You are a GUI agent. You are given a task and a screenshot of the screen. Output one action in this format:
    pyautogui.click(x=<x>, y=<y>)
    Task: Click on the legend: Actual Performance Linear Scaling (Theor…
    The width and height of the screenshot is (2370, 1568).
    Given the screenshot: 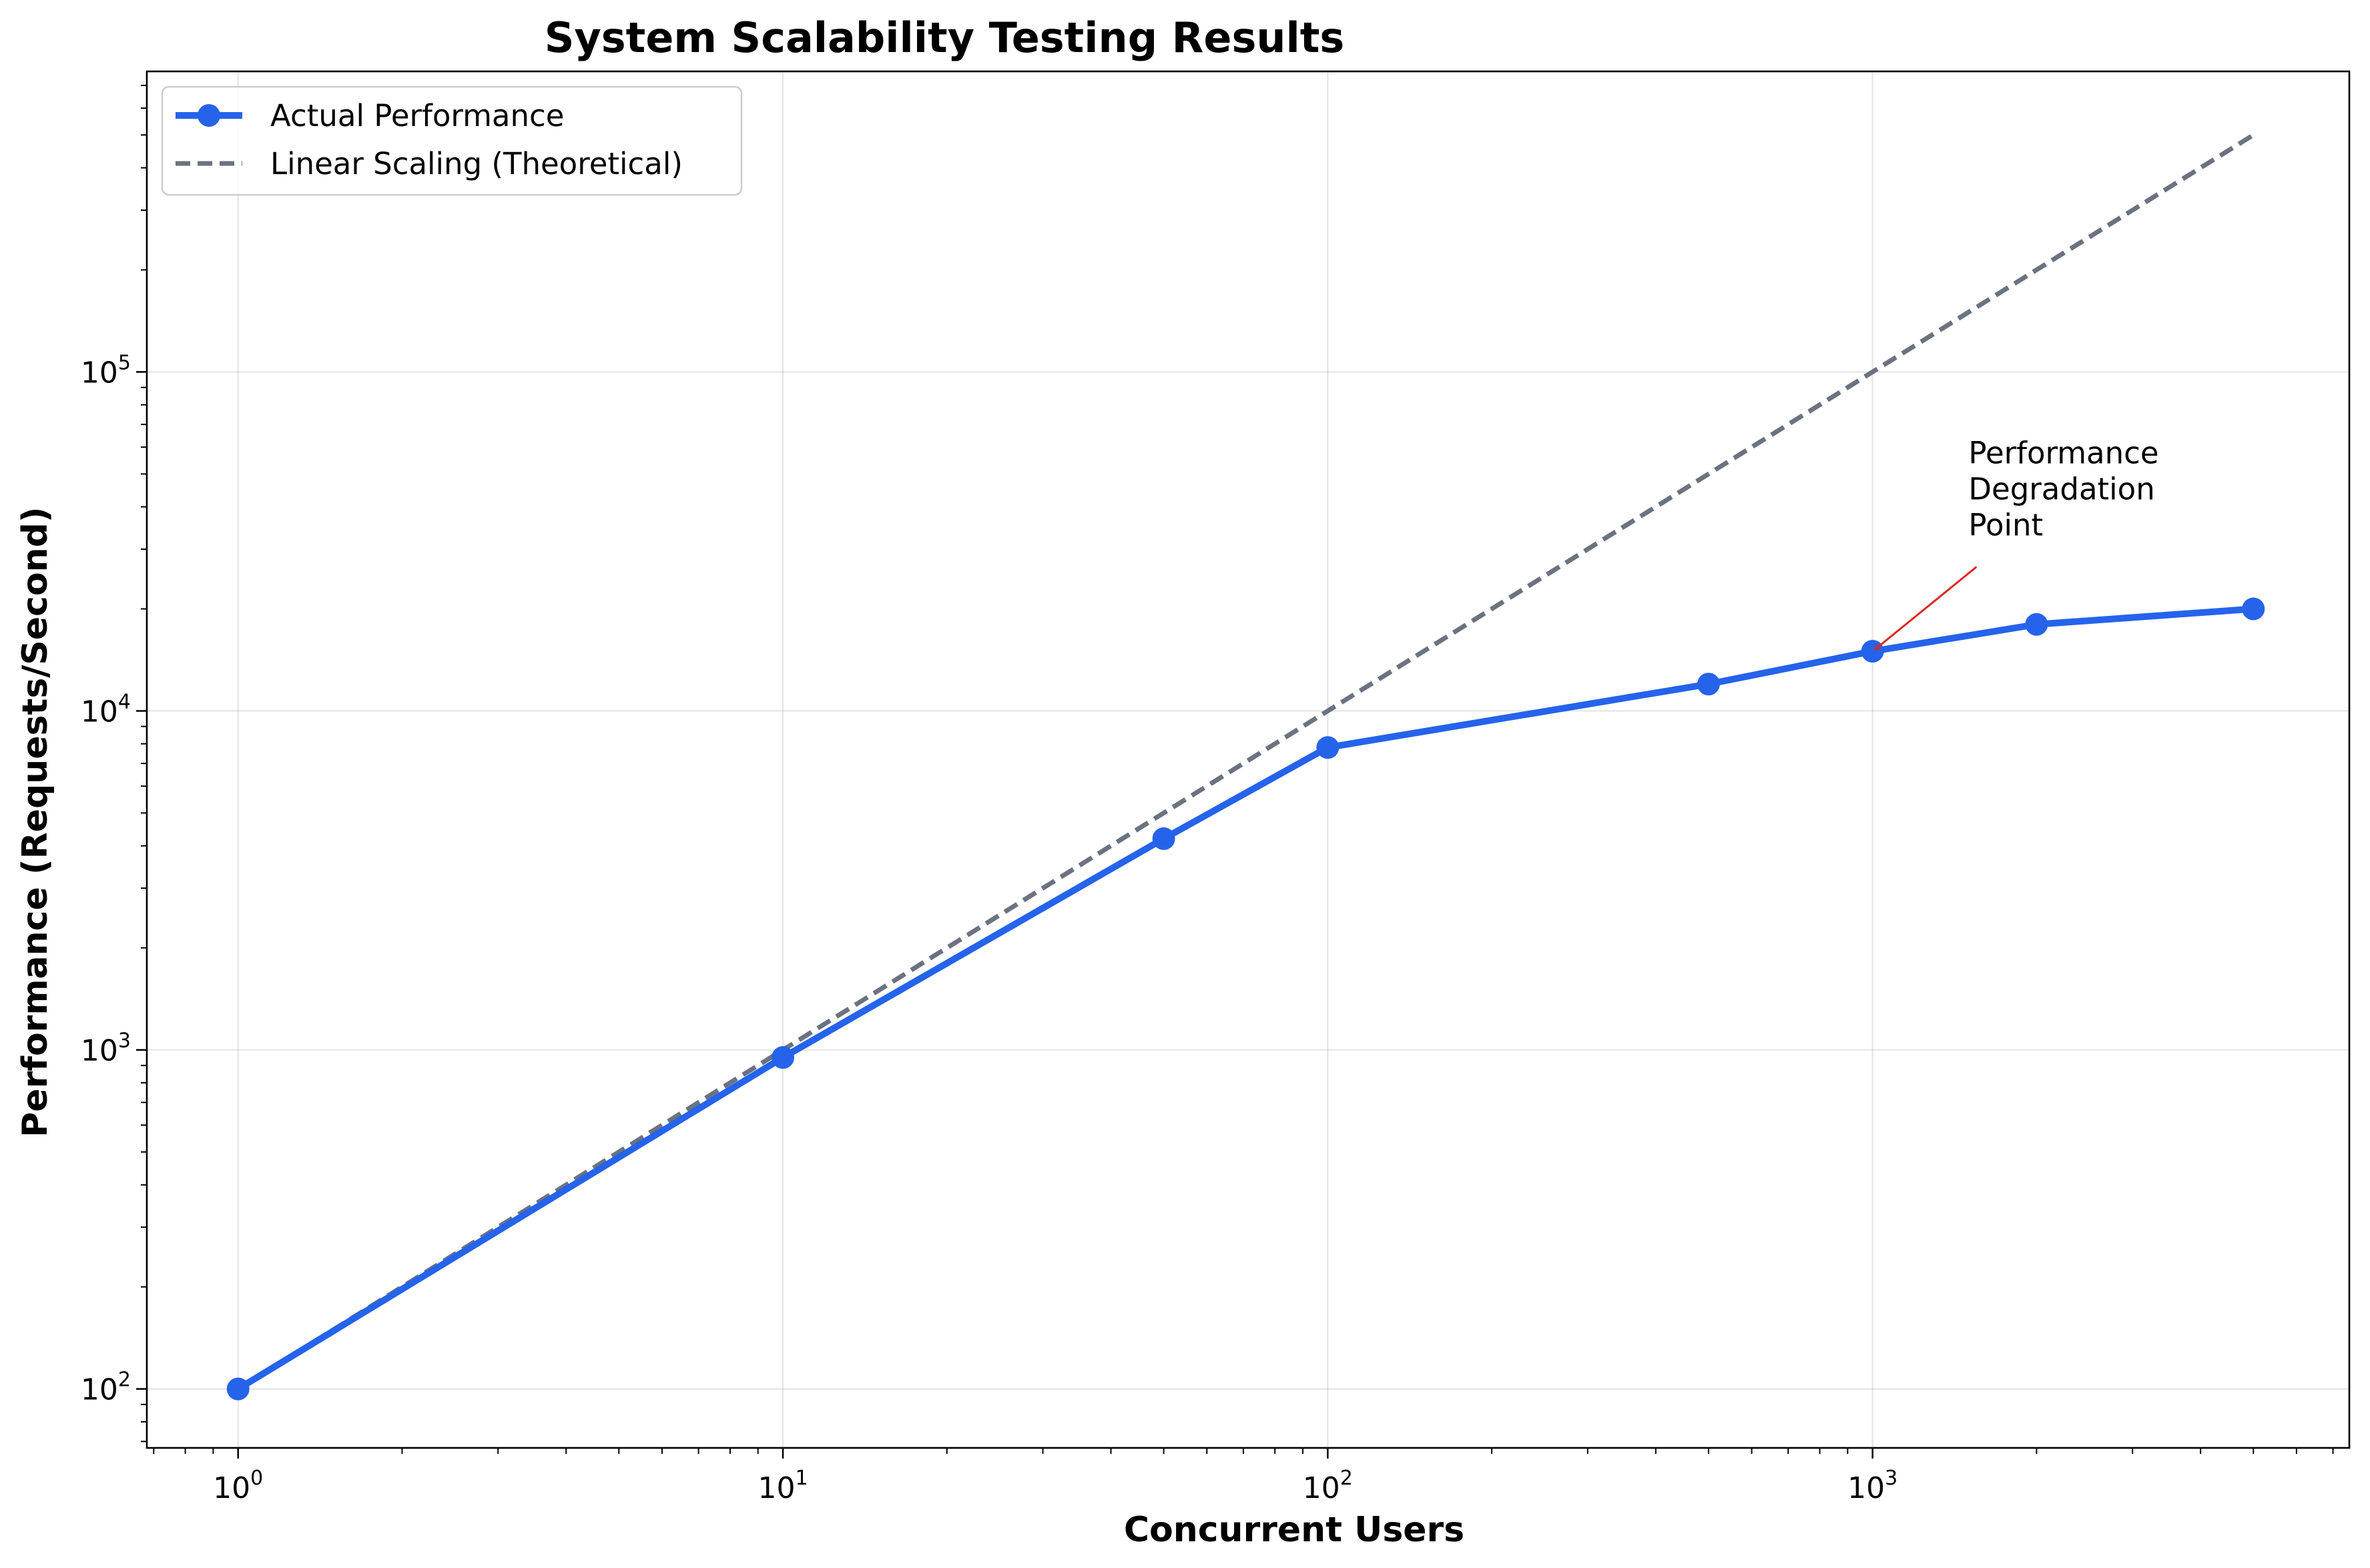 What is the action you would take?
    pyautogui.click(x=452, y=140)
    